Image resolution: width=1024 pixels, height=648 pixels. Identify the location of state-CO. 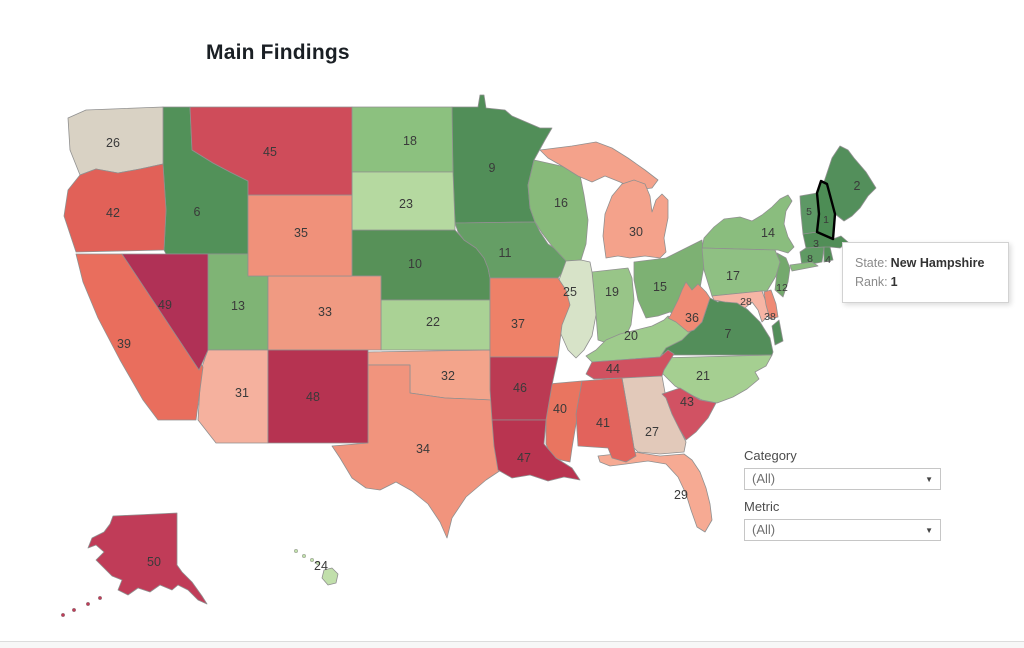
(324, 313).